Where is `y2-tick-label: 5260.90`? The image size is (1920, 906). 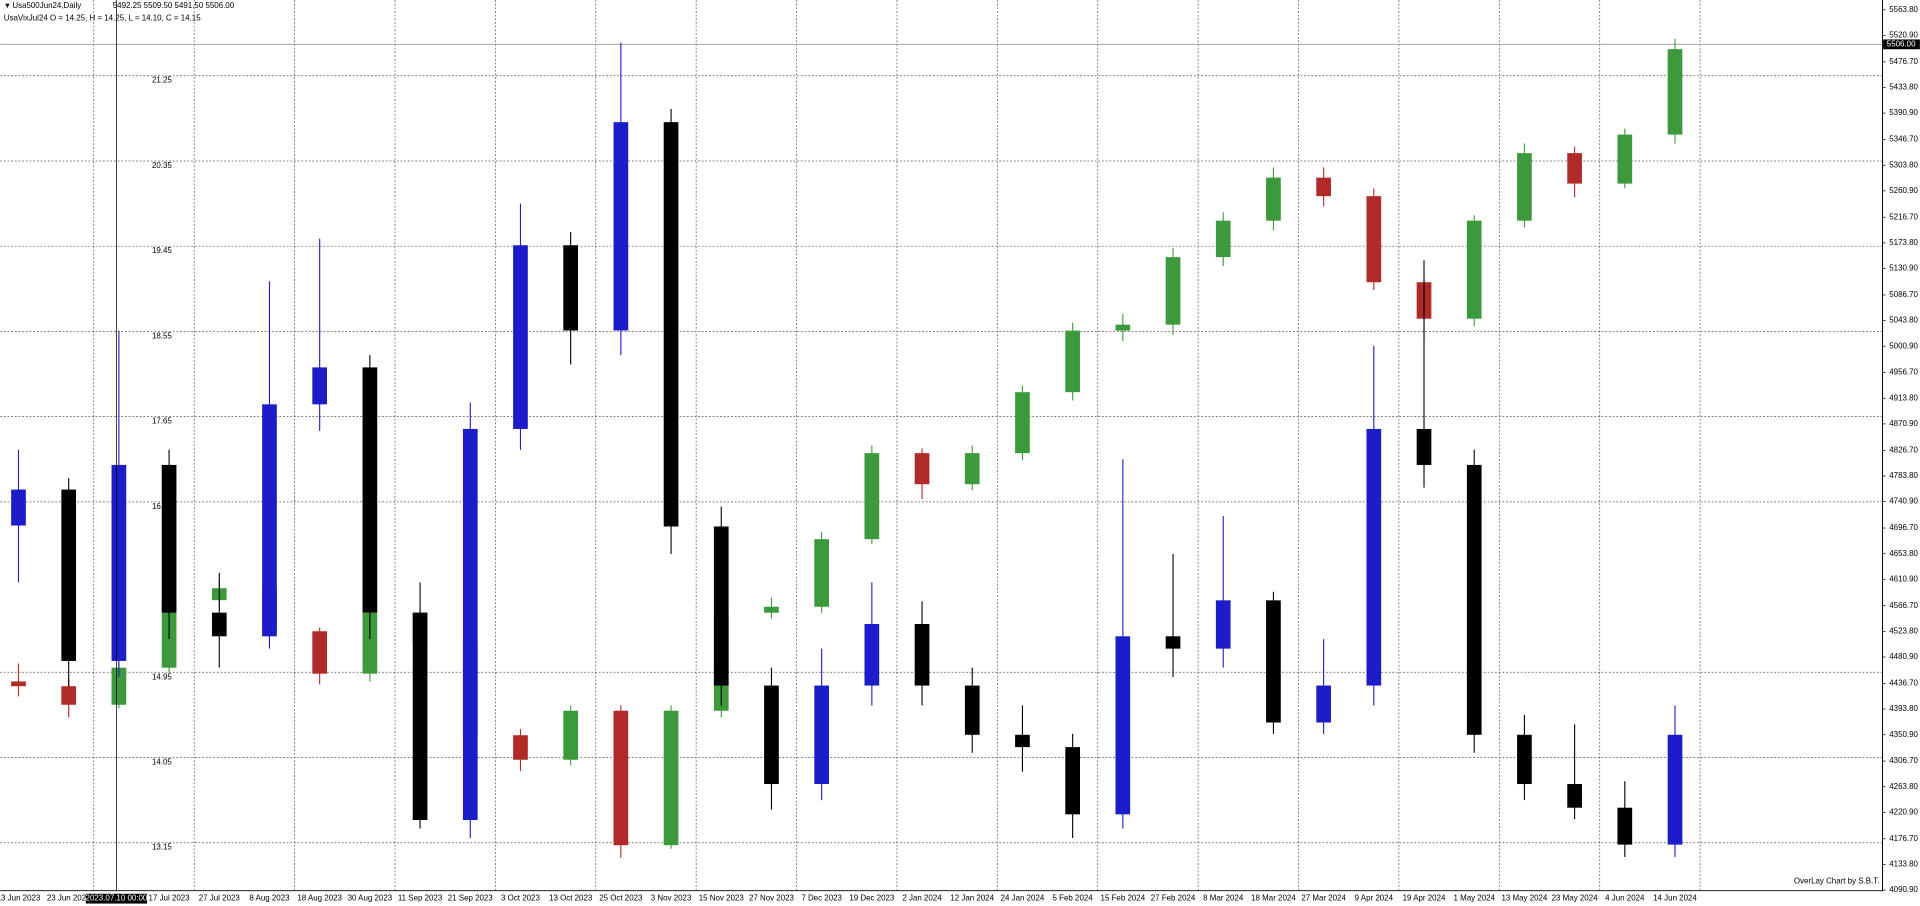
y2-tick-label: 5260.90 is located at coordinates (1903, 190).